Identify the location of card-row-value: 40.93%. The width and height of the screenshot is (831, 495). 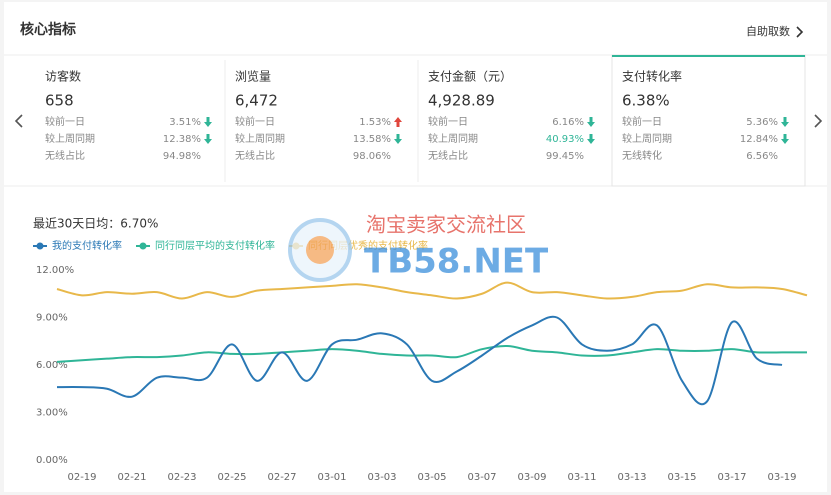
(565, 139).